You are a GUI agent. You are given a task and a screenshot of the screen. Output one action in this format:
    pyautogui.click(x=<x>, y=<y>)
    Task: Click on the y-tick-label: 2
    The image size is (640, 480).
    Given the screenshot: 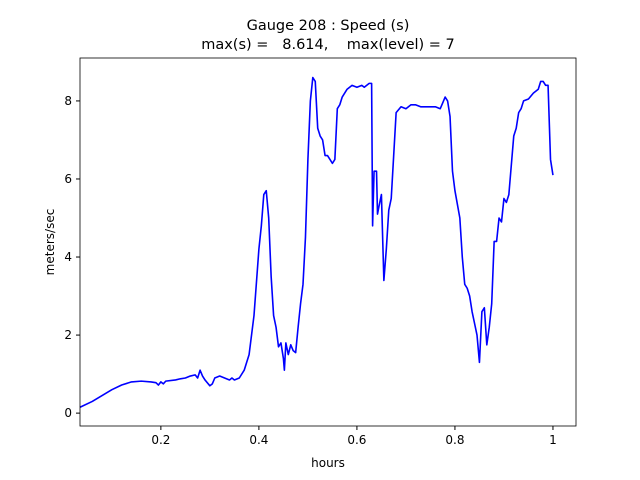 What is the action you would take?
    pyautogui.click(x=68, y=335)
    